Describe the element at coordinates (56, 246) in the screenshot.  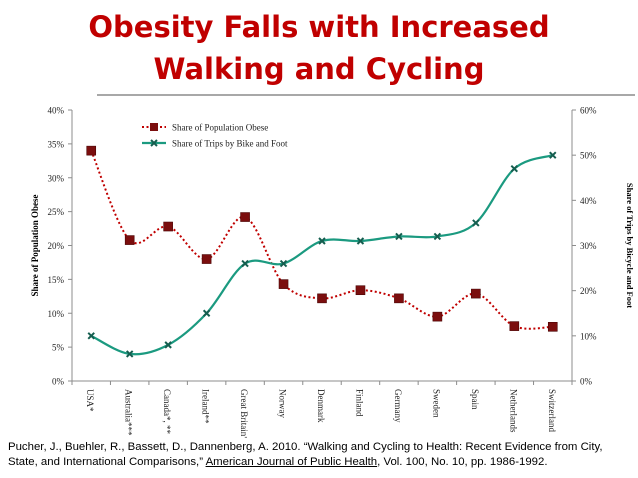
I see `left-tick-label: 20%` at that location.